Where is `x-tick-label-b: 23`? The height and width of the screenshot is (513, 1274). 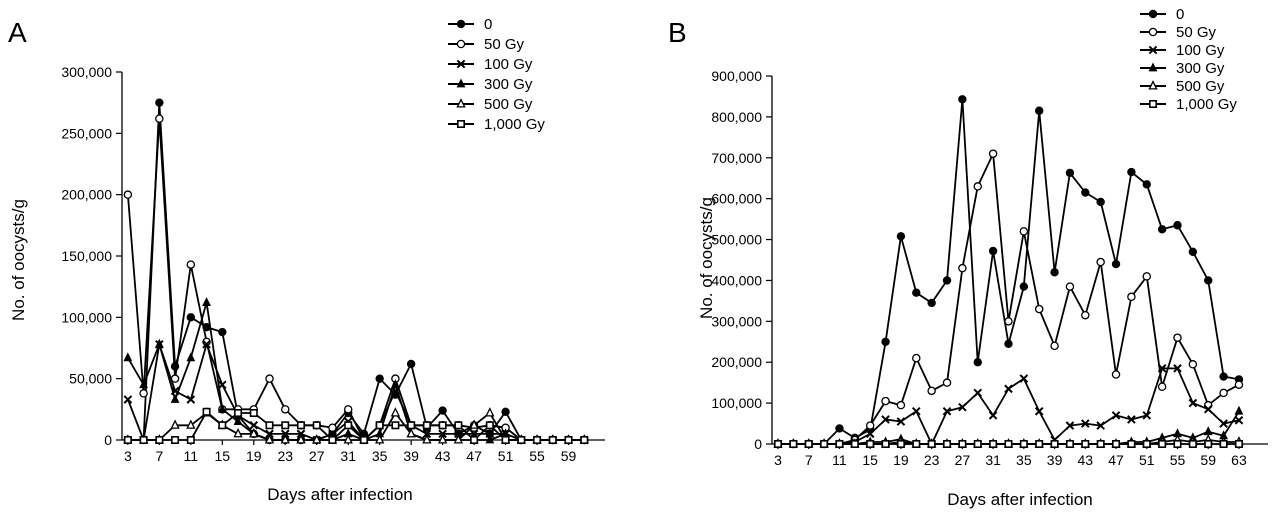 x-tick-label-b: 23 is located at coordinates (932, 460).